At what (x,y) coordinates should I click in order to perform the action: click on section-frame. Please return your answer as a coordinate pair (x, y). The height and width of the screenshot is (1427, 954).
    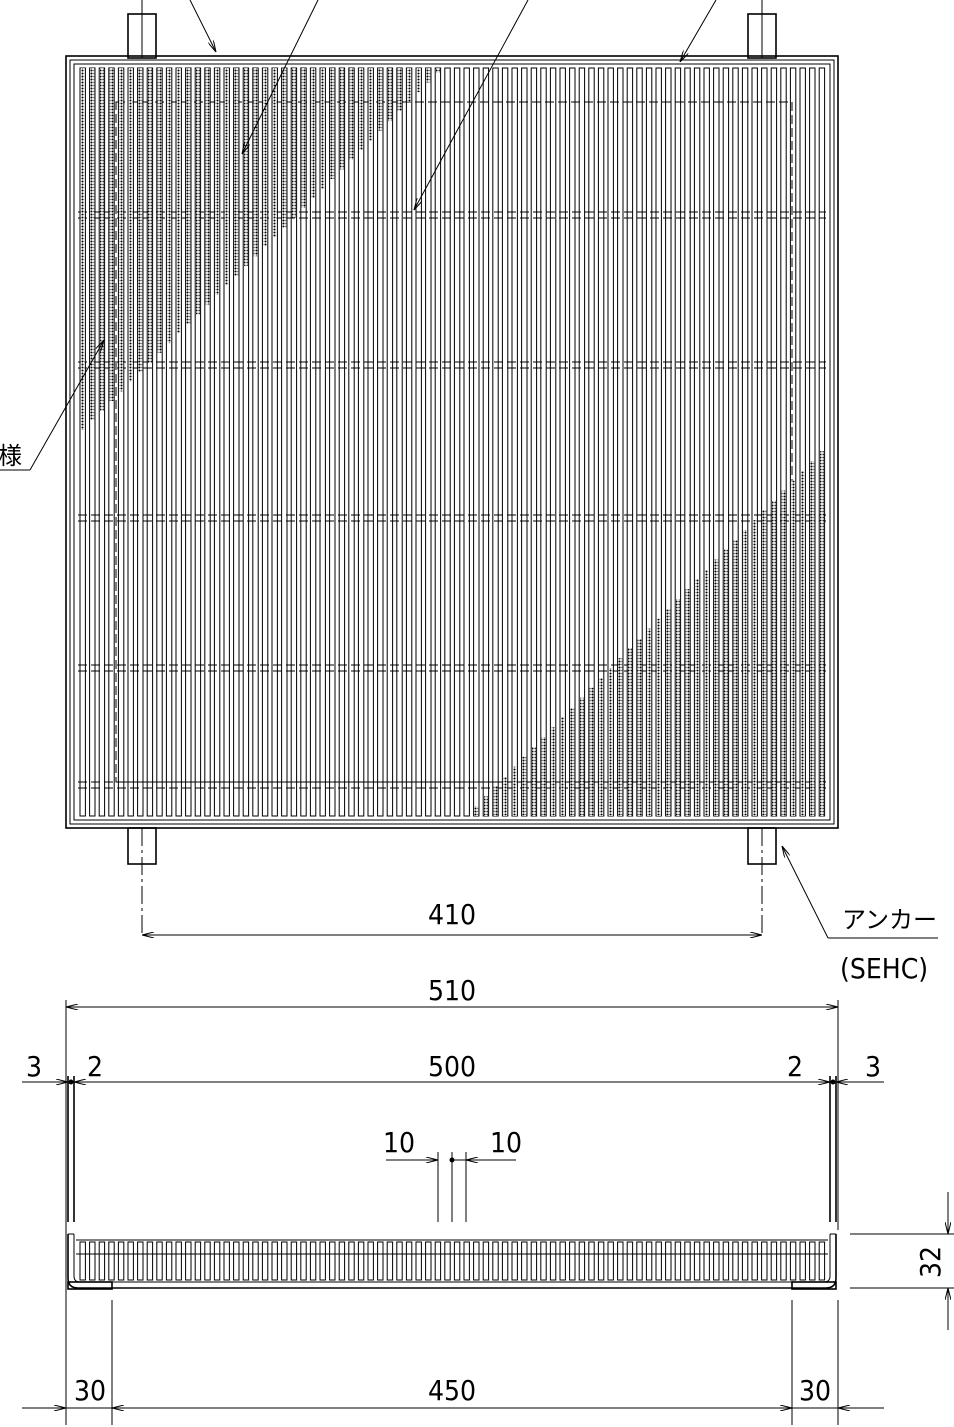
    Looking at the image, I should click on (452, 1261).